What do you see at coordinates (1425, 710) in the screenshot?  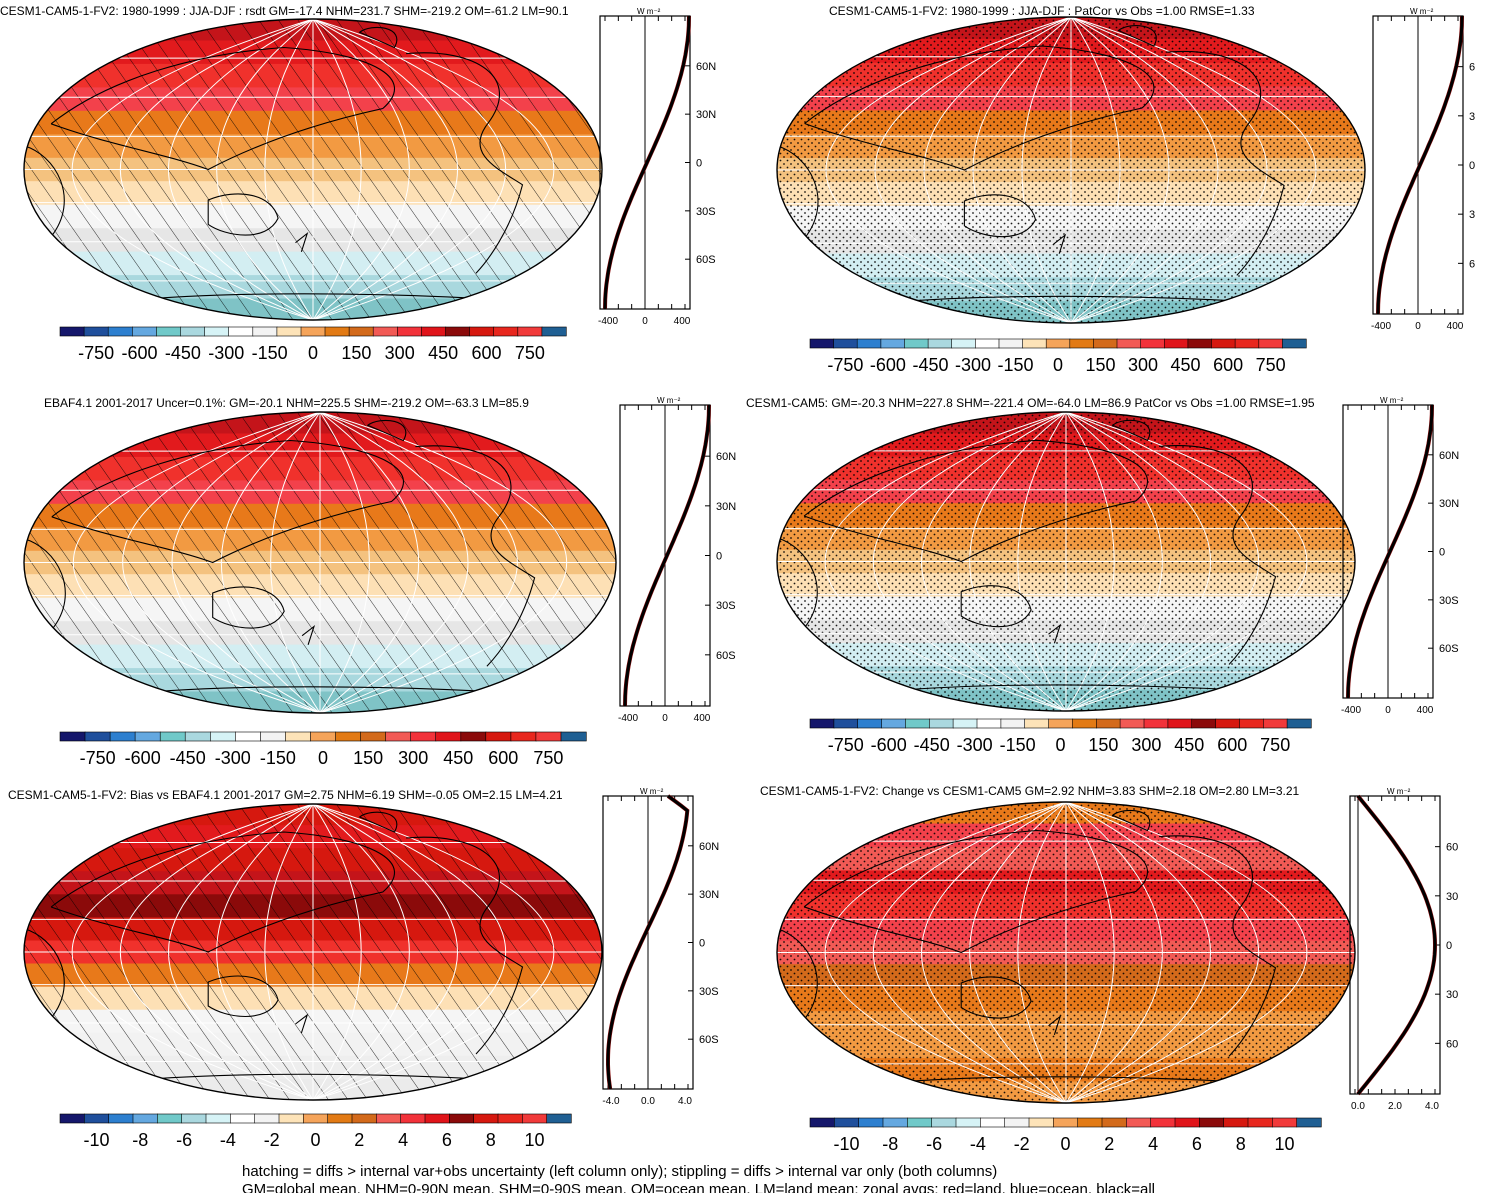 I see `x-tick-label: 400` at bounding box center [1425, 710].